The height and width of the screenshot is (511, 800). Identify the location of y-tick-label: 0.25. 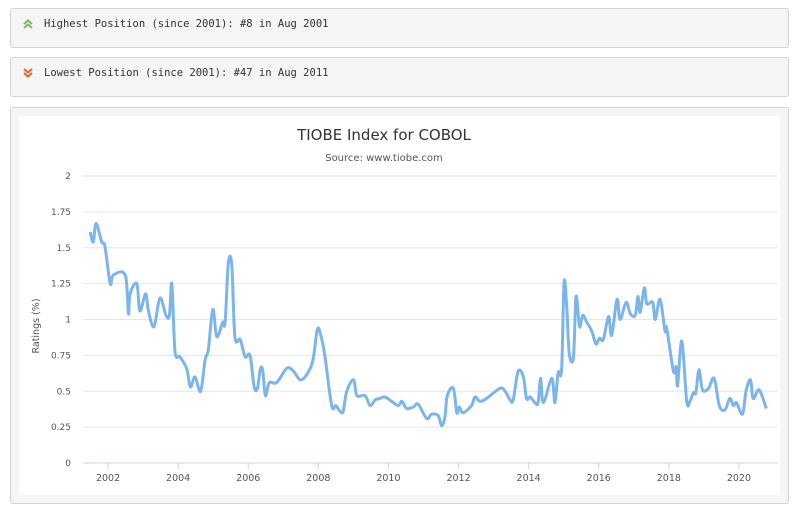
(61, 428).